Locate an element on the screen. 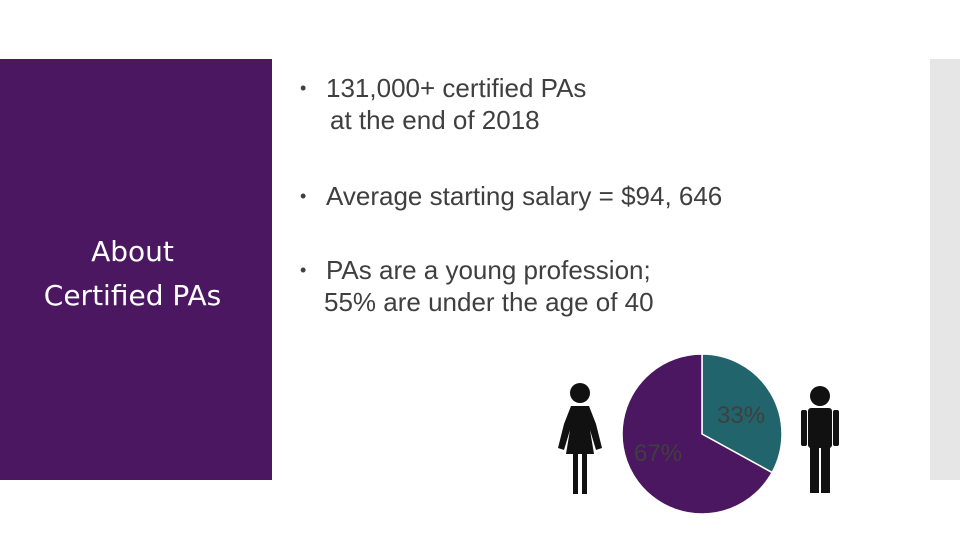 The height and width of the screenshot is (540, 960). pie-slices is located at coordinates (702, 434).